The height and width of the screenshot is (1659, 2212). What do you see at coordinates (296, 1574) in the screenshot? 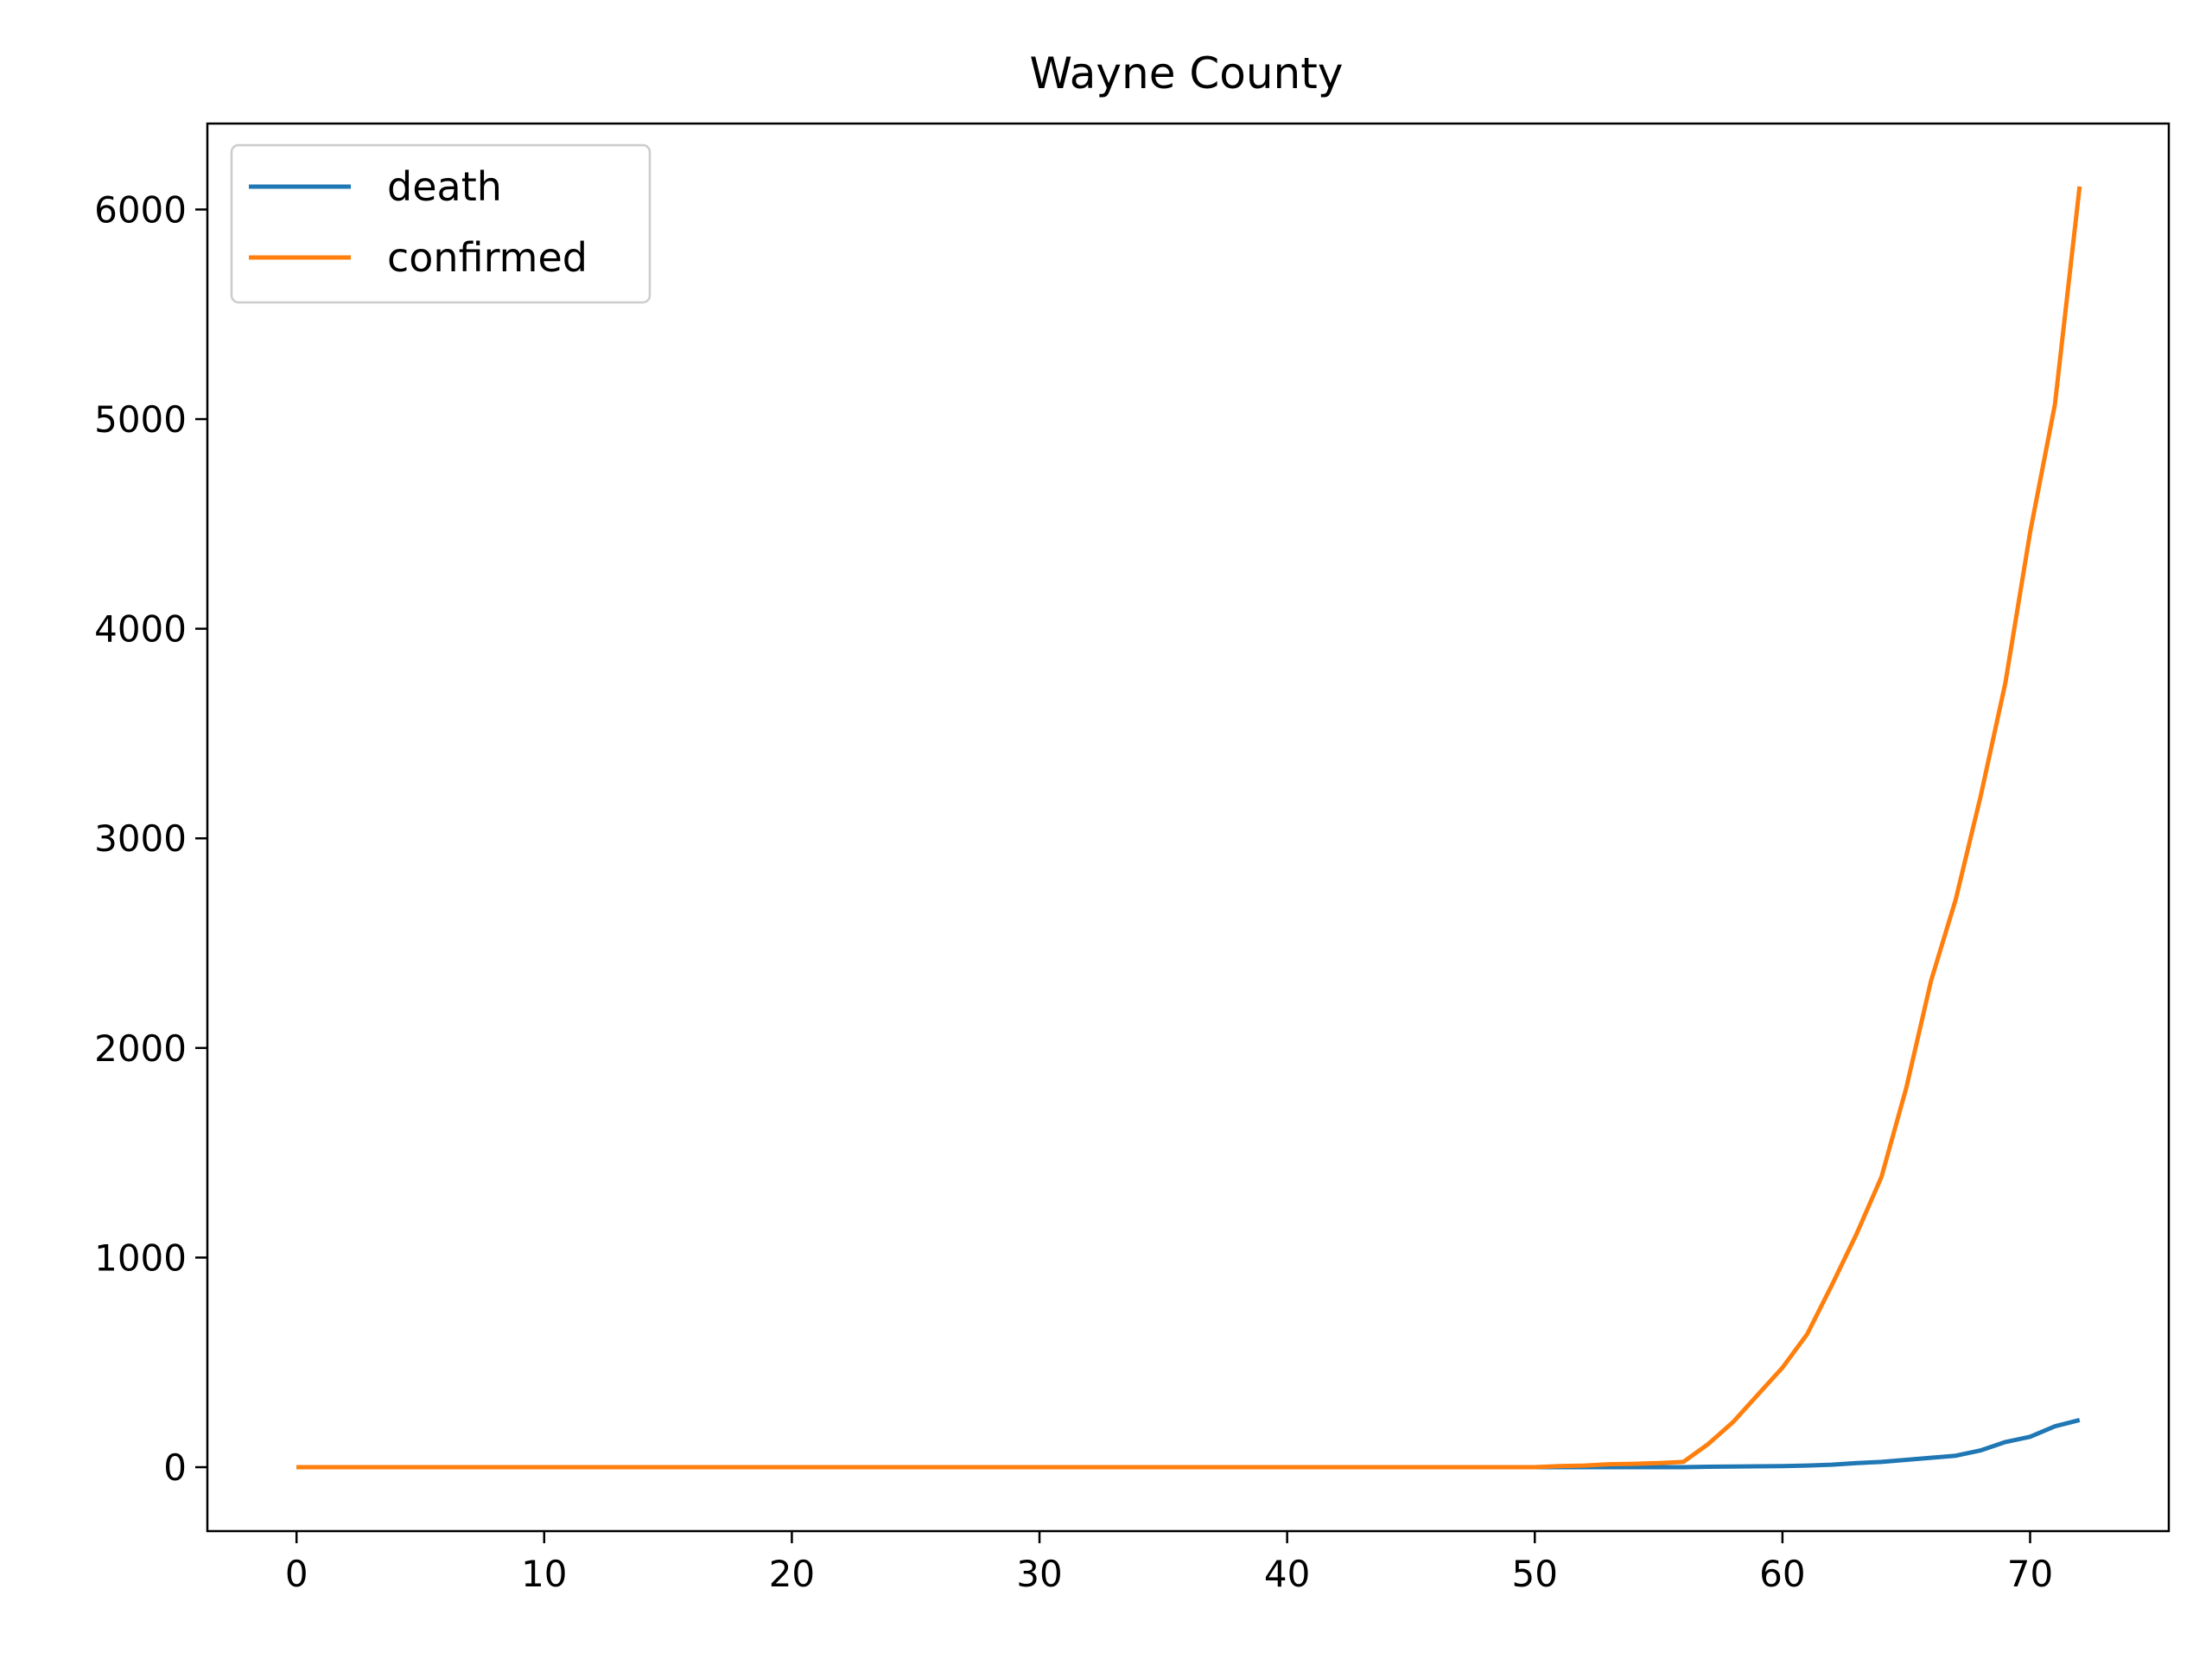
I see `x-tick-label: 0` at bounding box center [296, 1574].